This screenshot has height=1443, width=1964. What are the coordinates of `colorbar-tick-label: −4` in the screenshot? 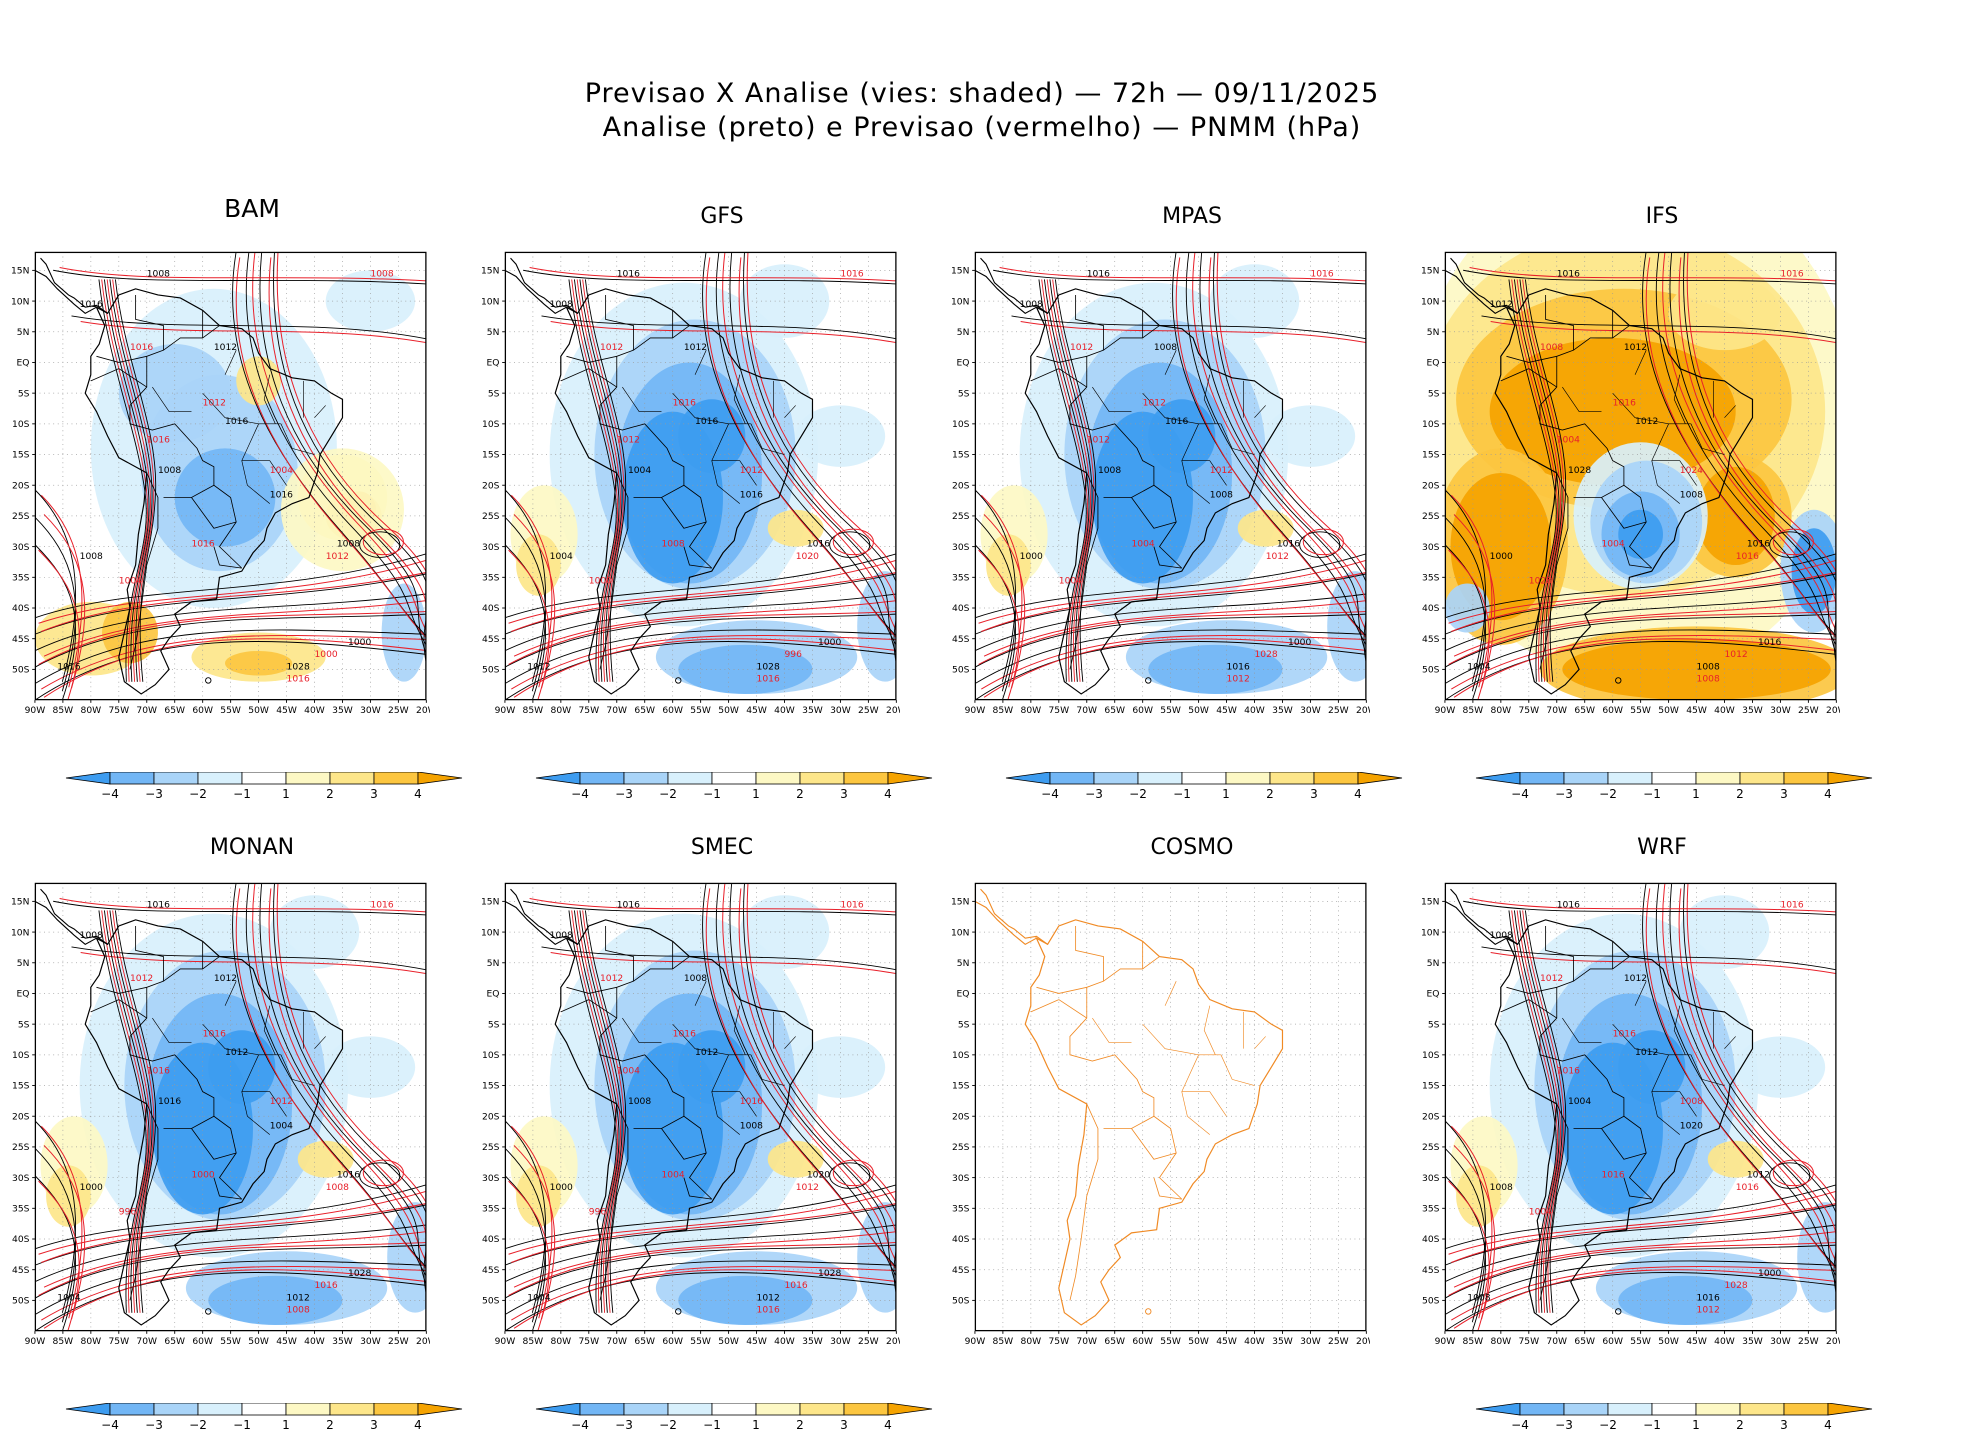 It's located at (1050, 794).